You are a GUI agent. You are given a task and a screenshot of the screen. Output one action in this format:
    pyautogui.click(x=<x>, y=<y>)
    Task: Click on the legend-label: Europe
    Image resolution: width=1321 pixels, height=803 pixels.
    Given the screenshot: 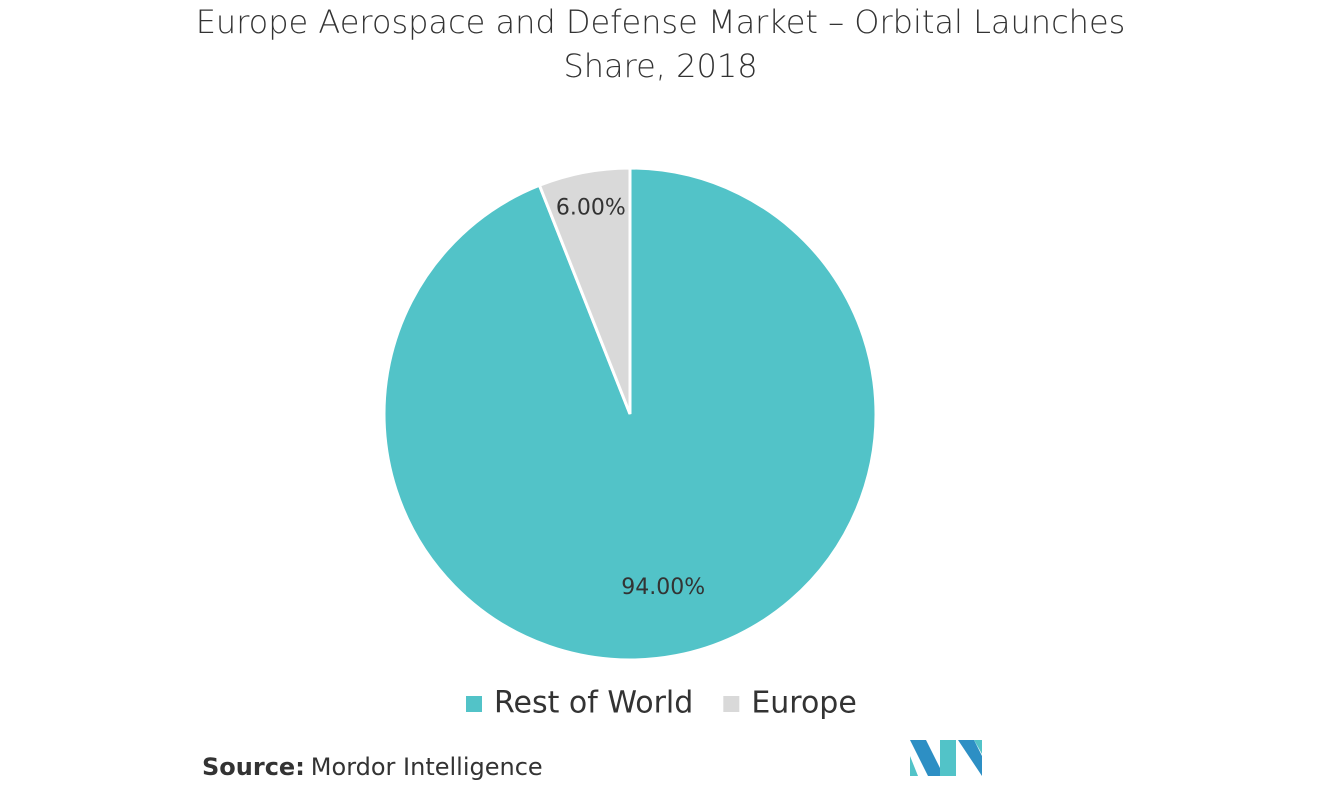 What is the action you would take?
    pyautogui.click(x=804, y=703)
    